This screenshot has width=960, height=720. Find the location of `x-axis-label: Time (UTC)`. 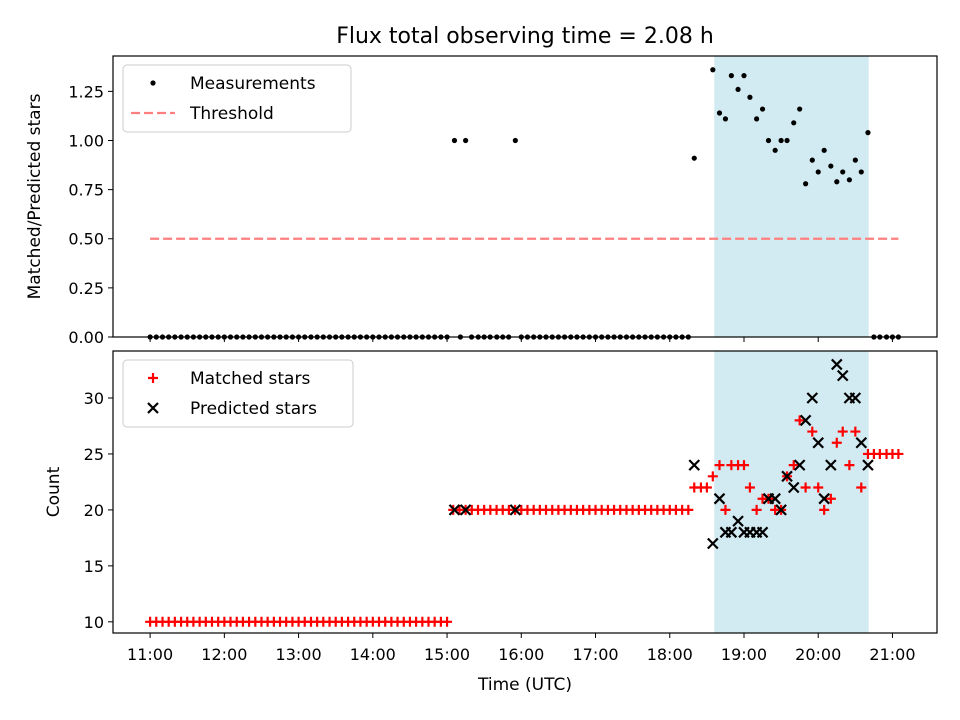

x-axis-label: Time (UTC) is located at coordinates (524, 685).